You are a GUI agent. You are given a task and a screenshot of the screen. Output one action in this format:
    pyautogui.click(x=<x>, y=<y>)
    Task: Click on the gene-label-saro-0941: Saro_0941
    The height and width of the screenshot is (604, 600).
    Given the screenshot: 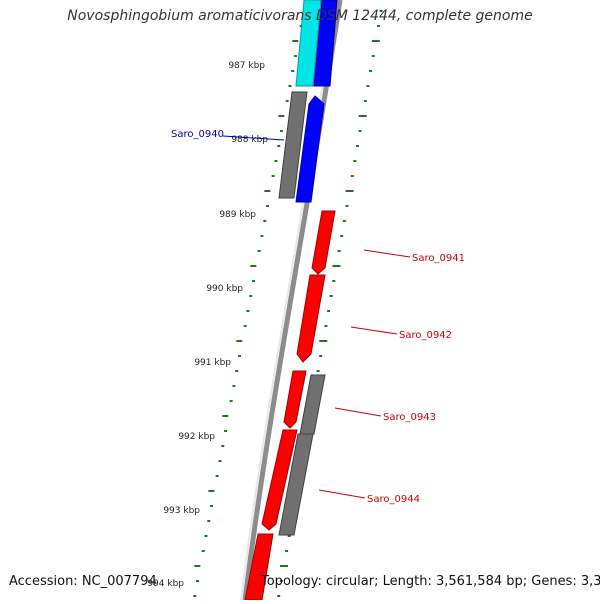 What is the action you would take?
    pyautogui.click(x=438, y=258)
    